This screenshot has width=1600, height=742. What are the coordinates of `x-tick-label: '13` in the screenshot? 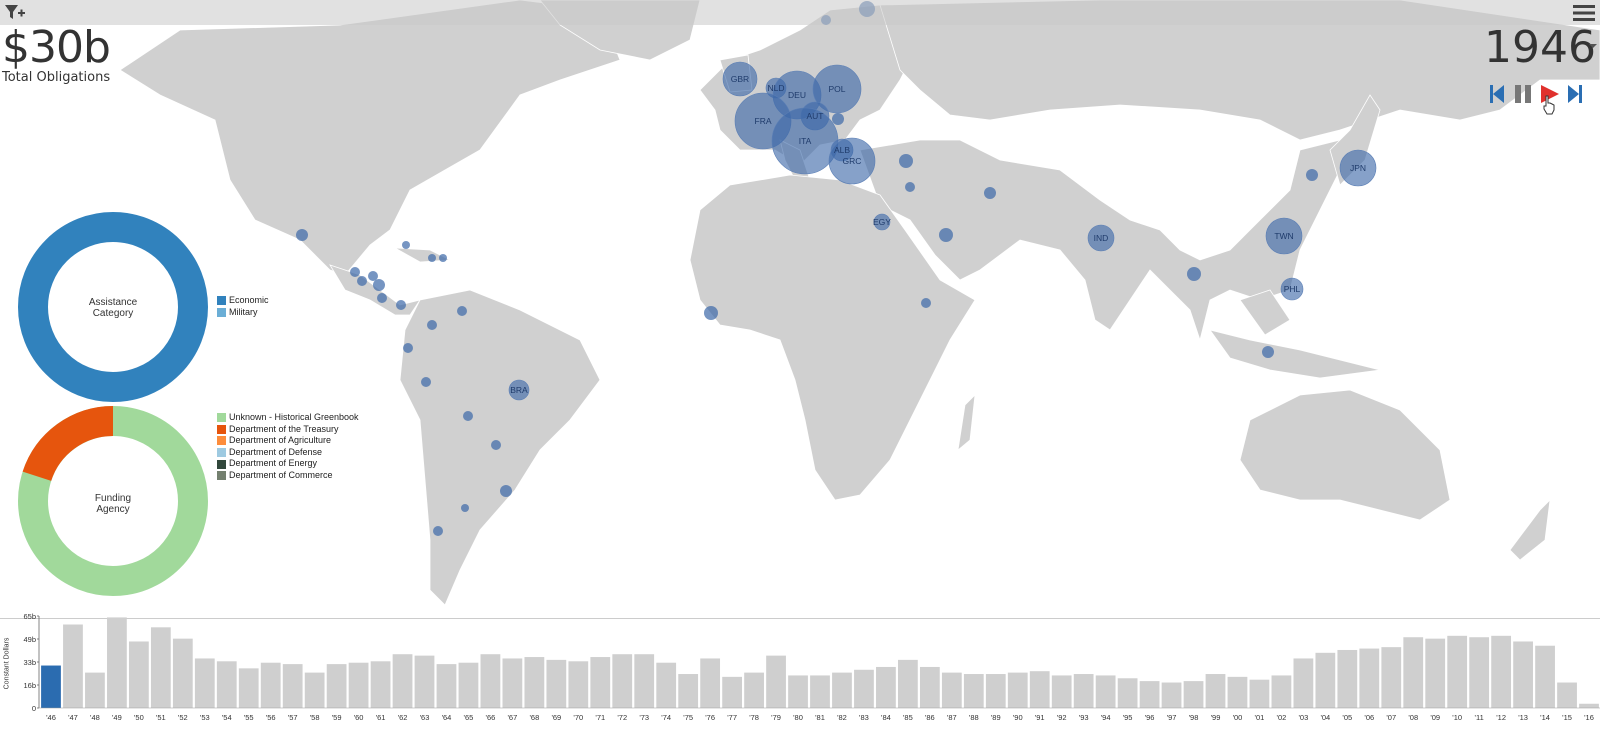 It's located at (1523, 717).